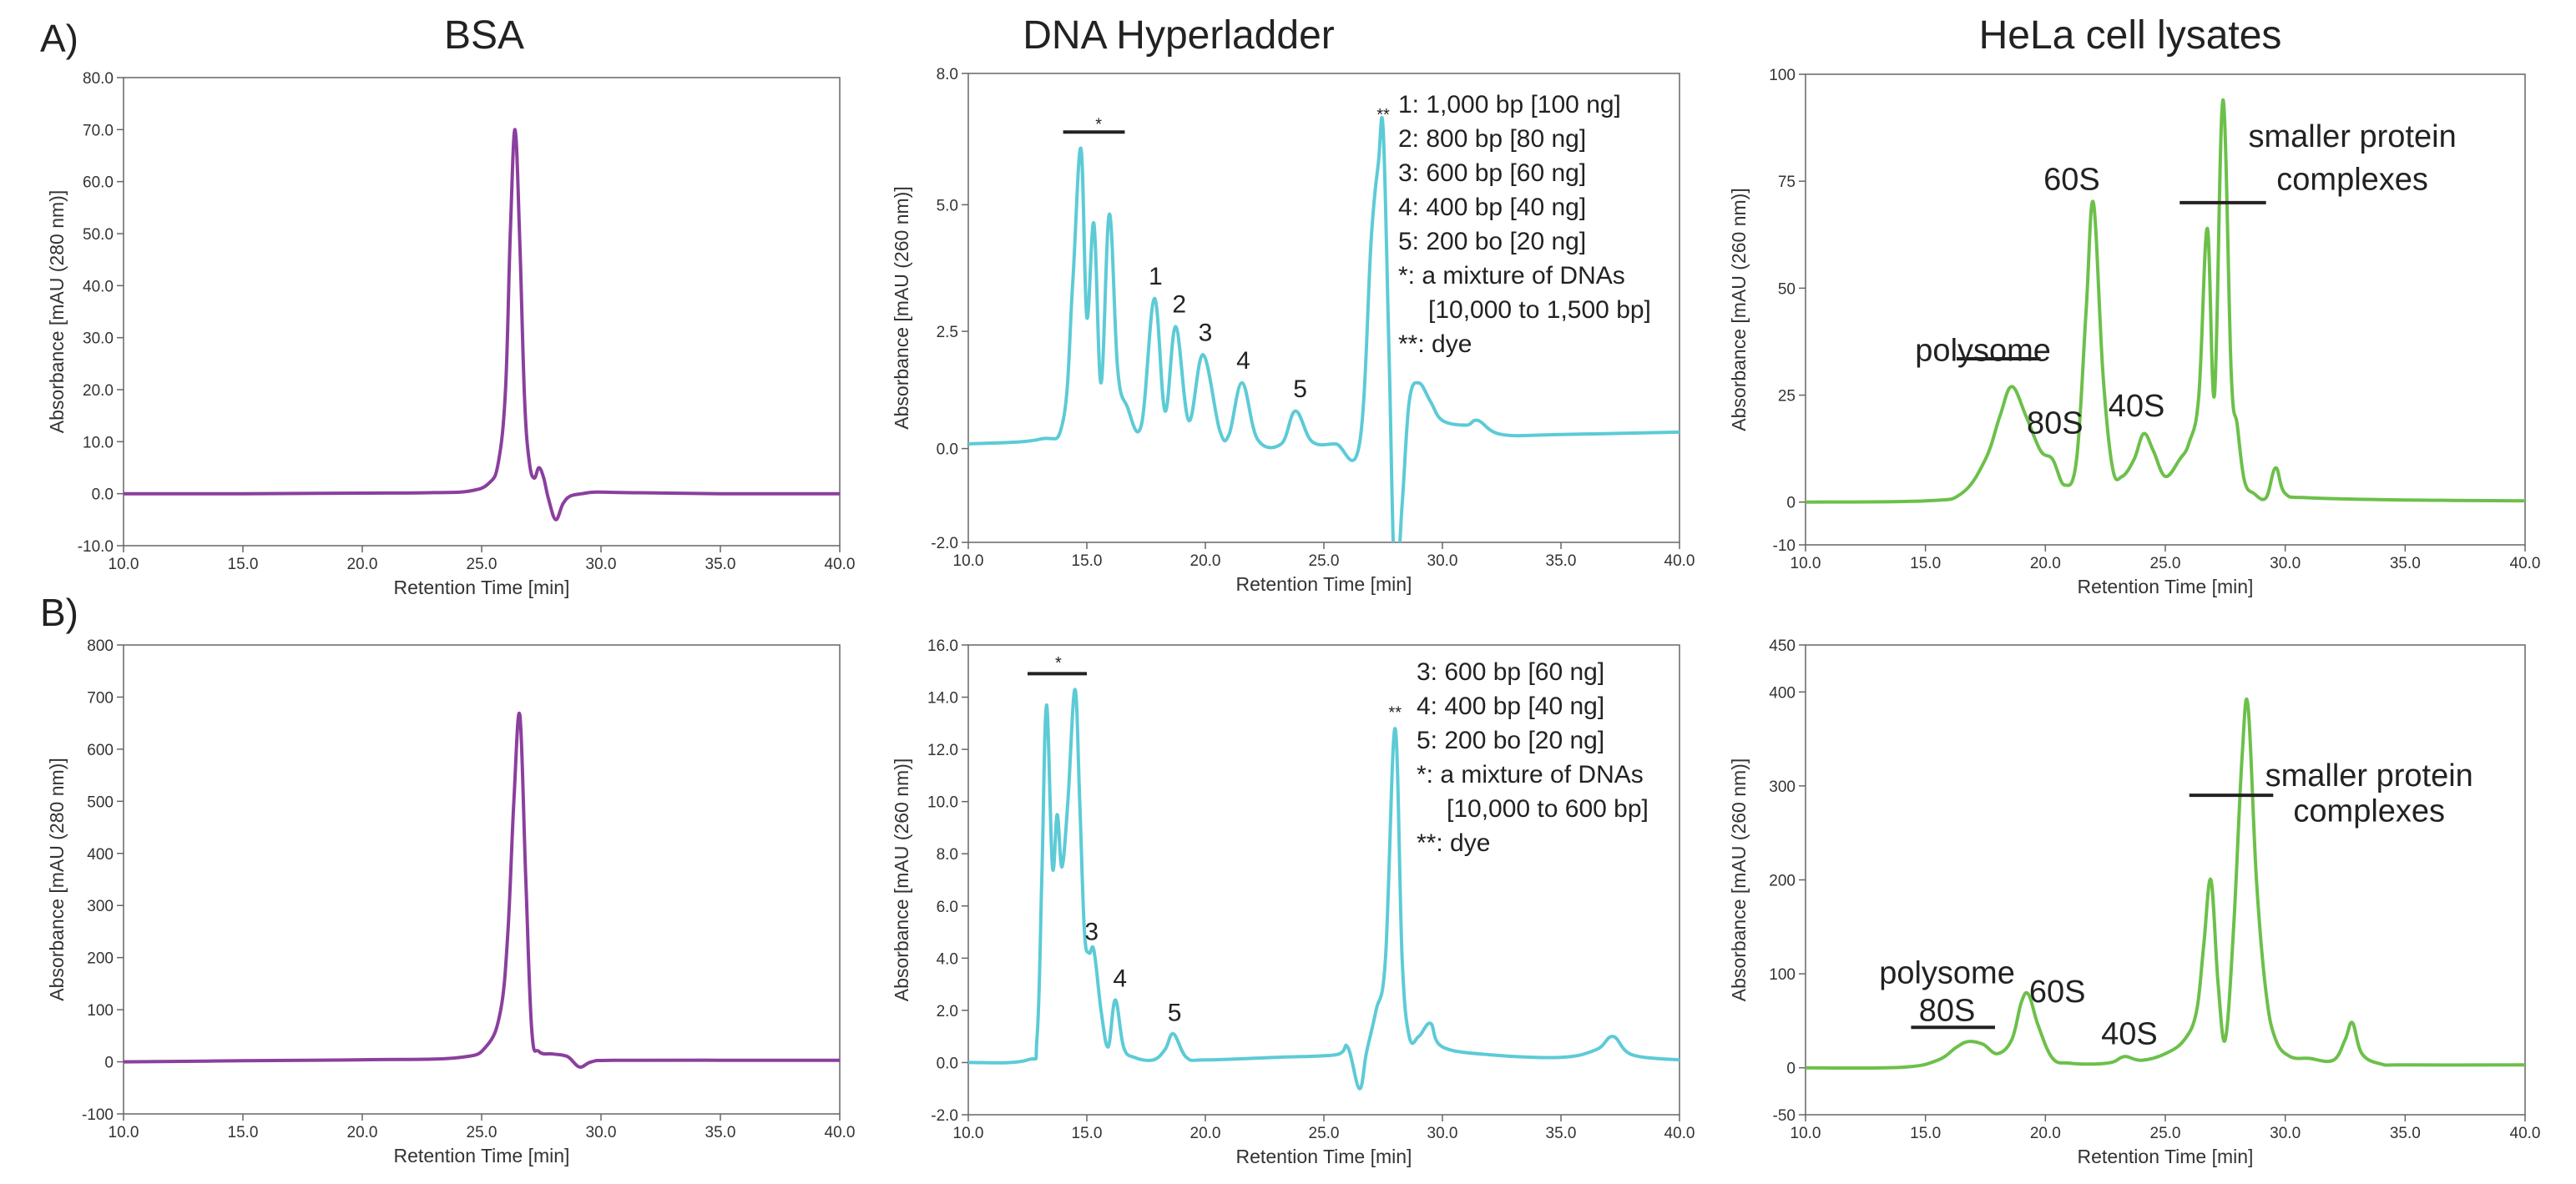 Image resolution: width=2576 pixels, height=1184 pixels. What do you see at coordinates (98, 183) in the screenshot?
I see `y-tick-label: 60.0` at bounding box center [98, 183].